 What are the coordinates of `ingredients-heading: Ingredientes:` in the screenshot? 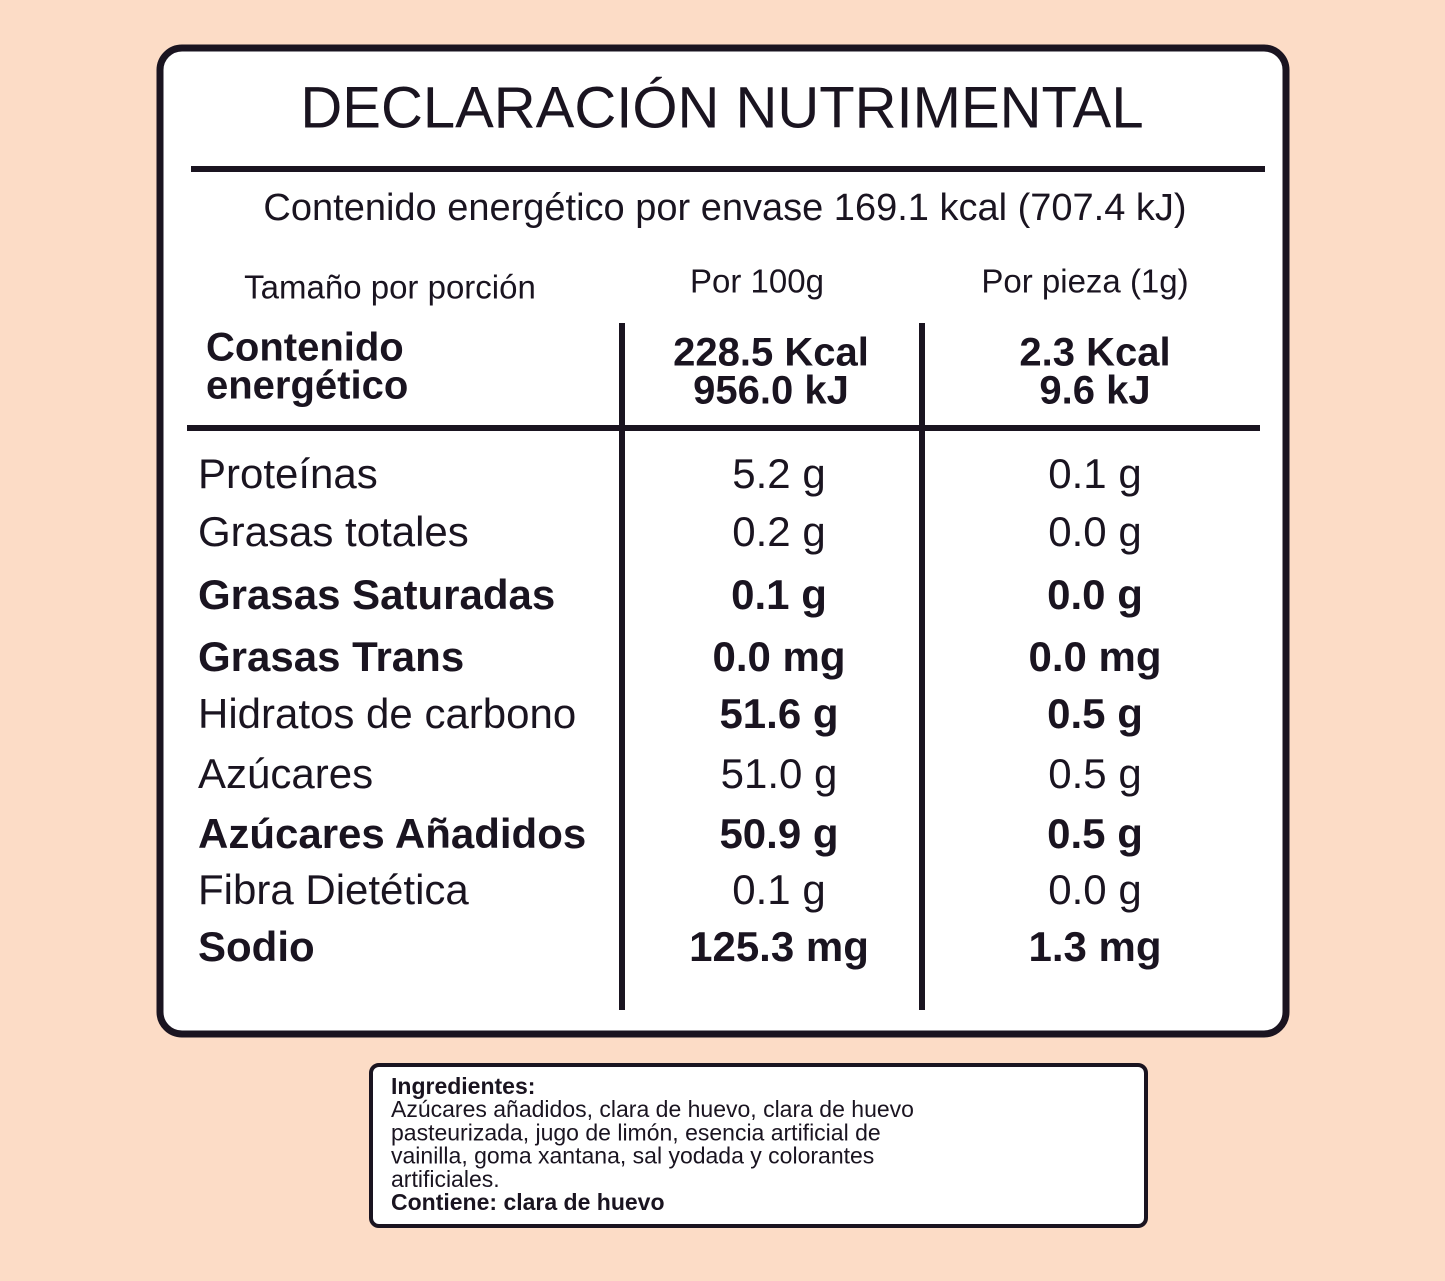 It's located at (463, 1086).